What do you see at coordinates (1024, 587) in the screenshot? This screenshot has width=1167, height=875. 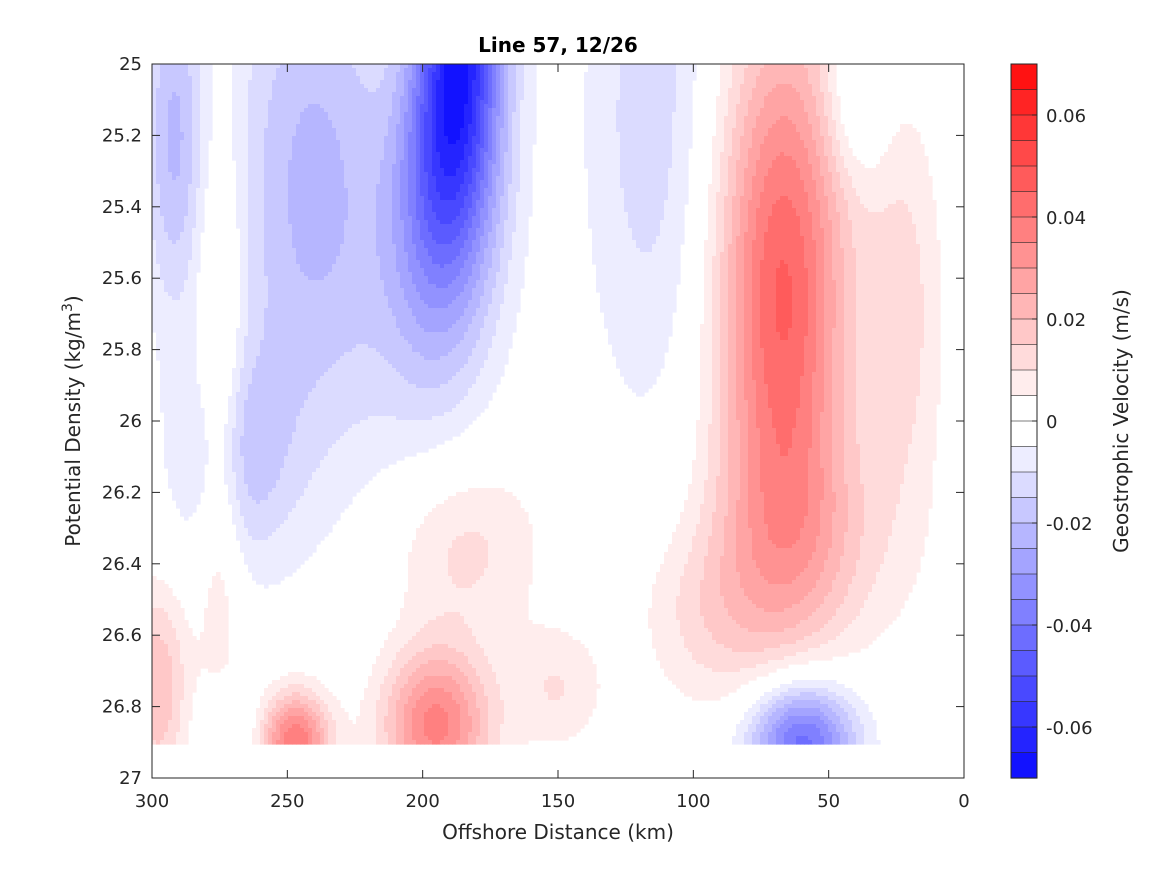 I see `colorbar-band` at bounding box center [1024, 587].